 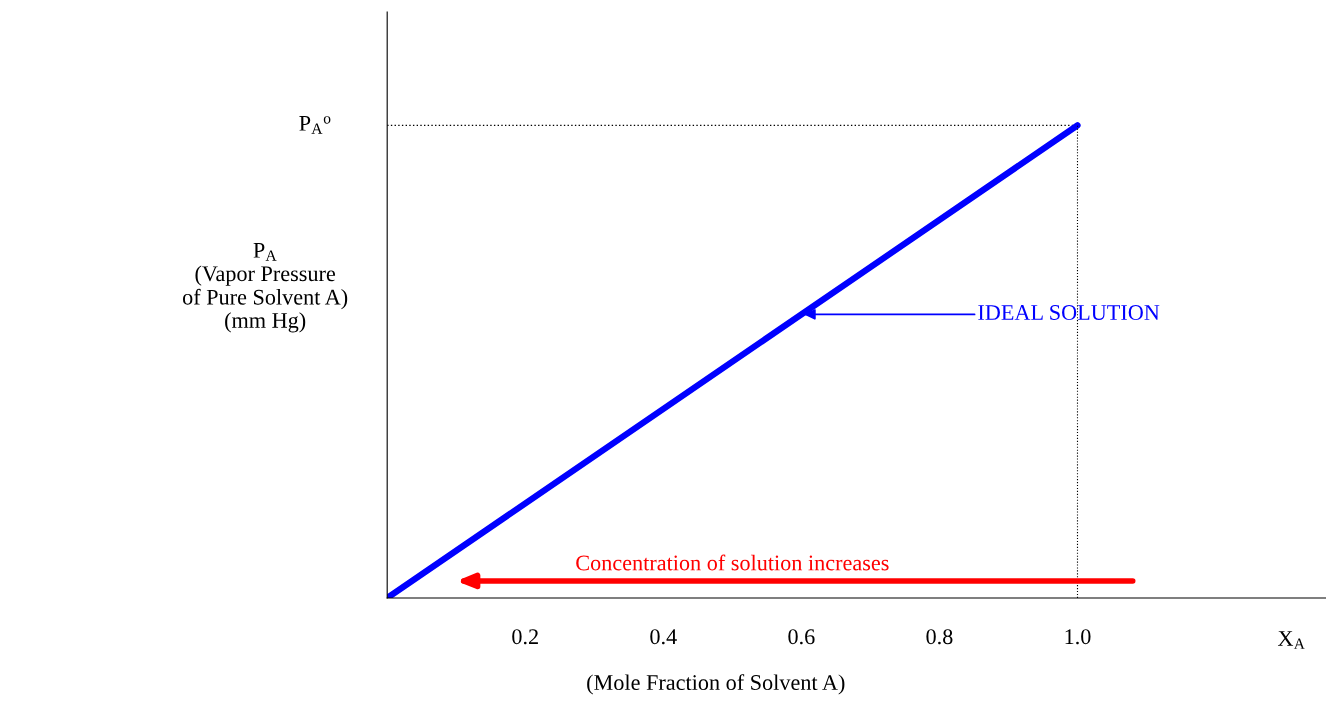 I want to click on x-tick-label: 0.8, so click(x=939, y=637).